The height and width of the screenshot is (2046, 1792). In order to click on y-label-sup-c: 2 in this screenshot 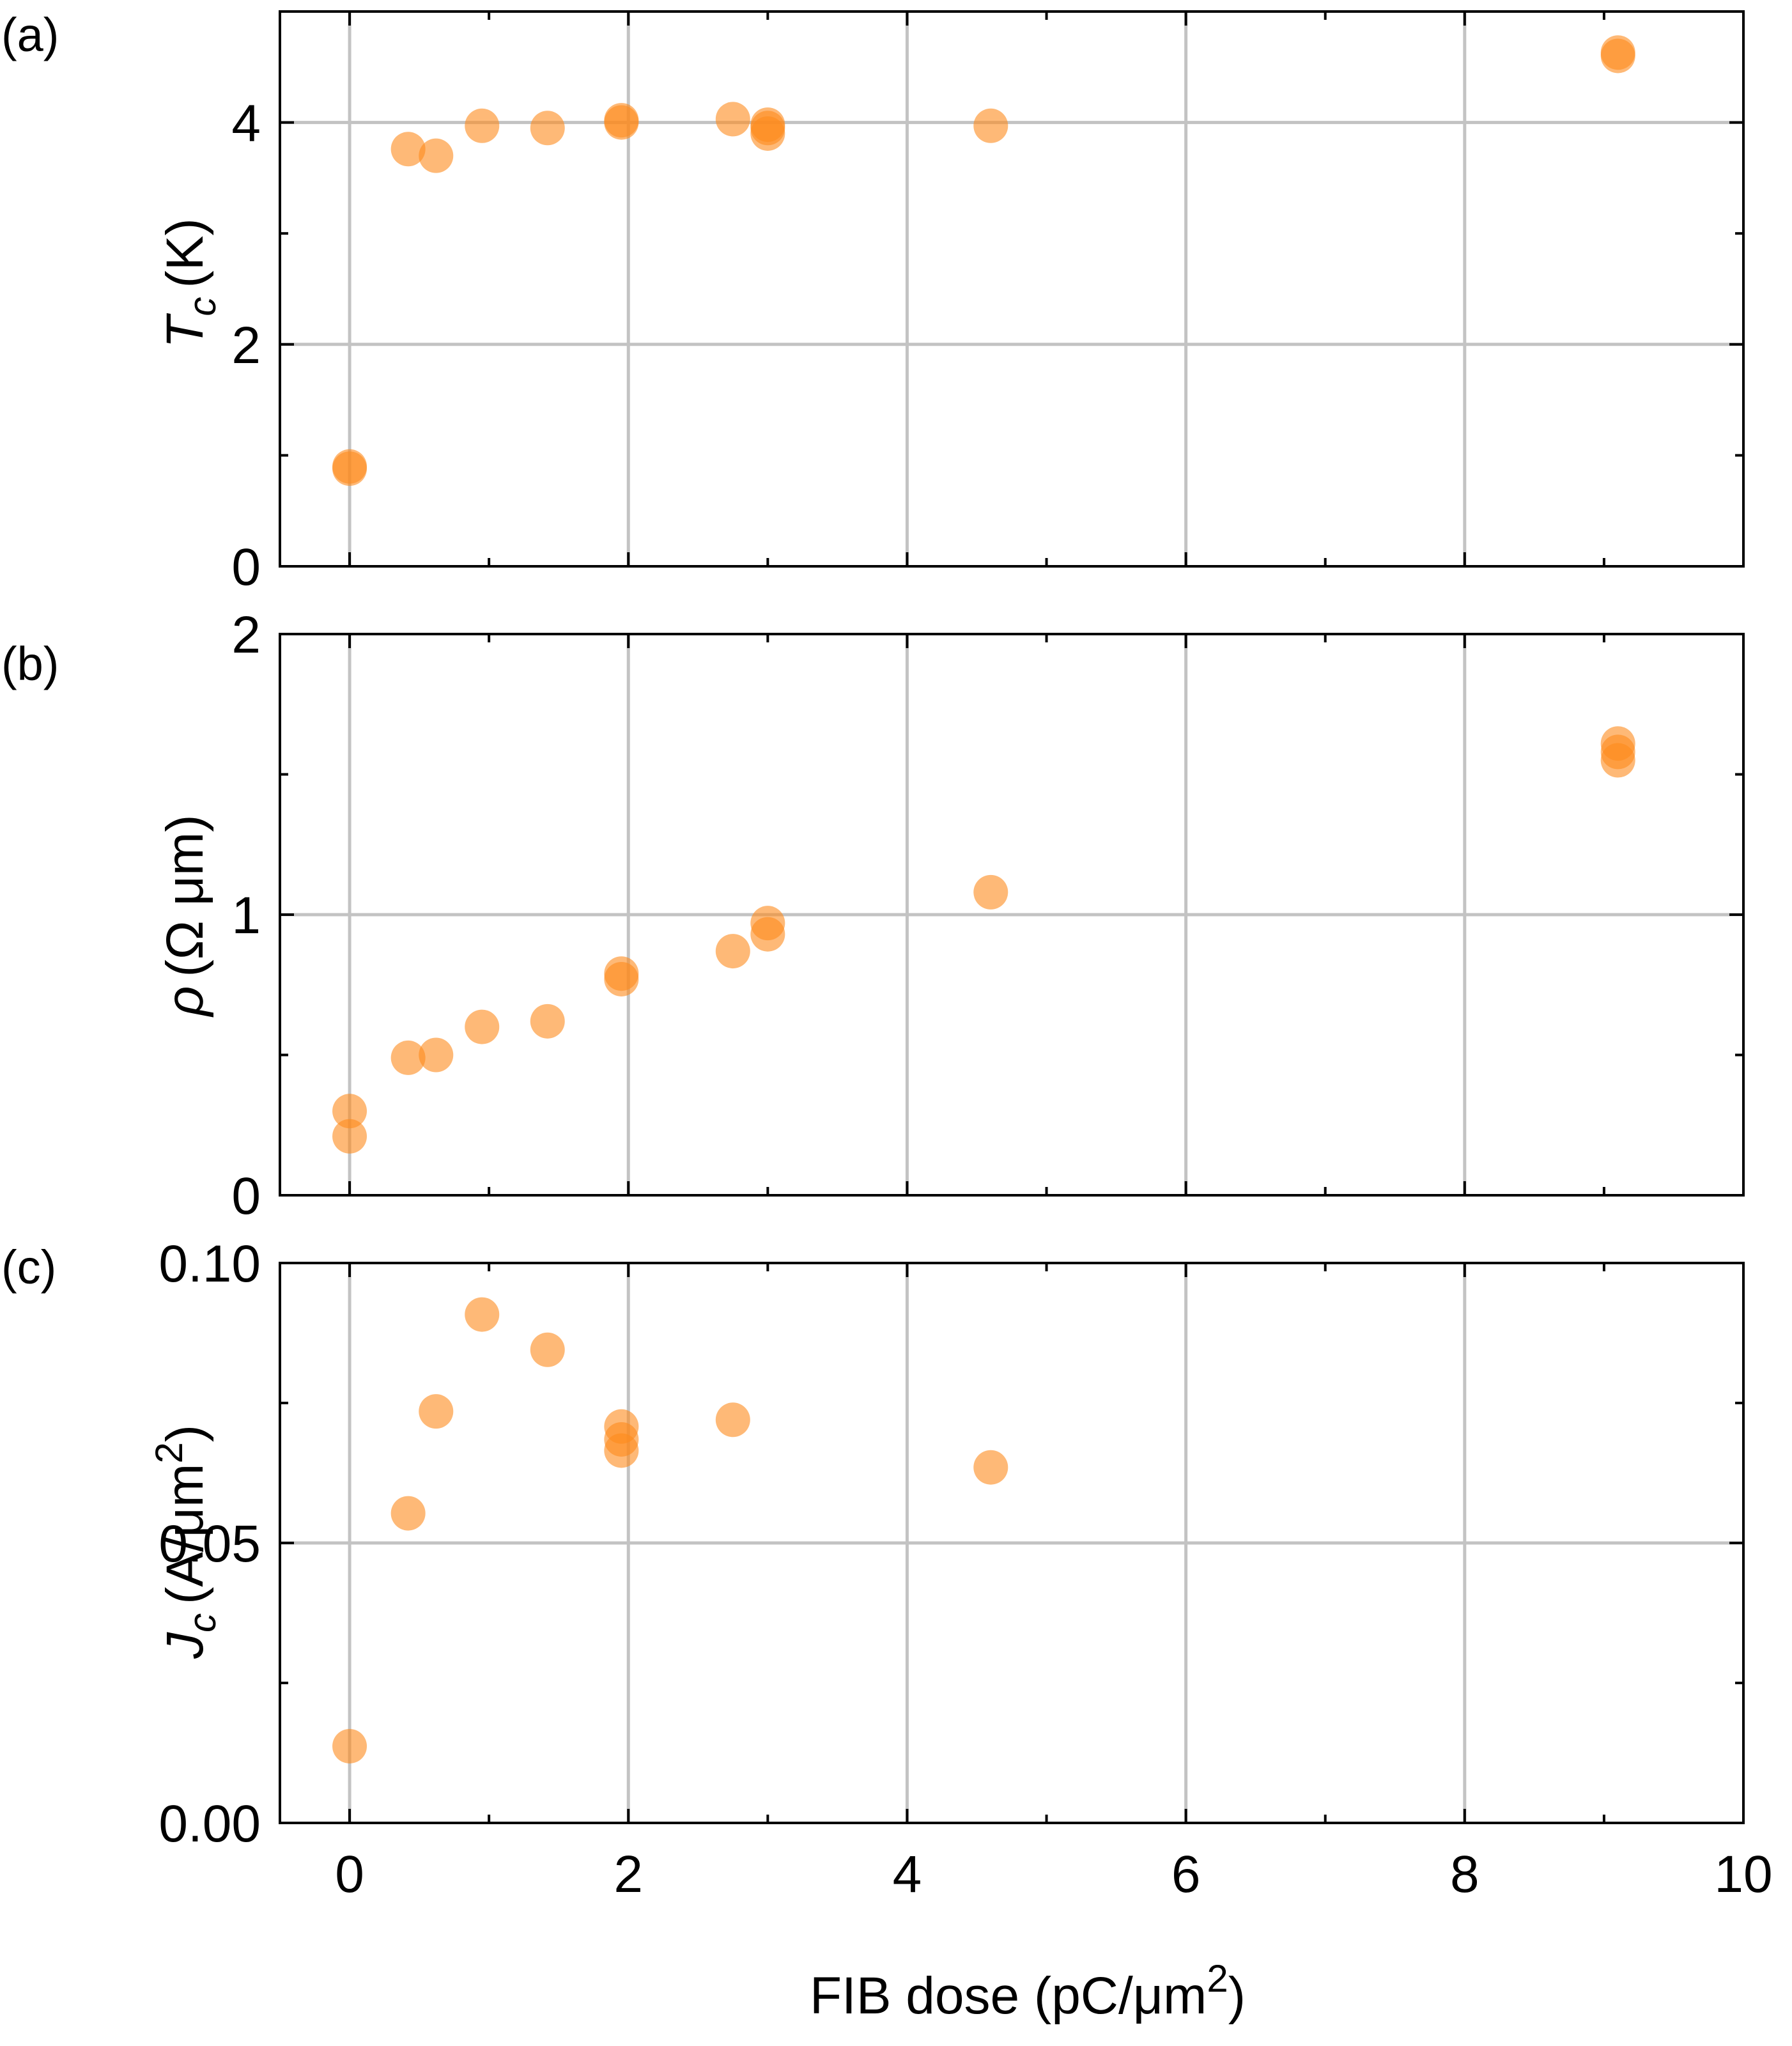, I will do `click(169, 1452)`.